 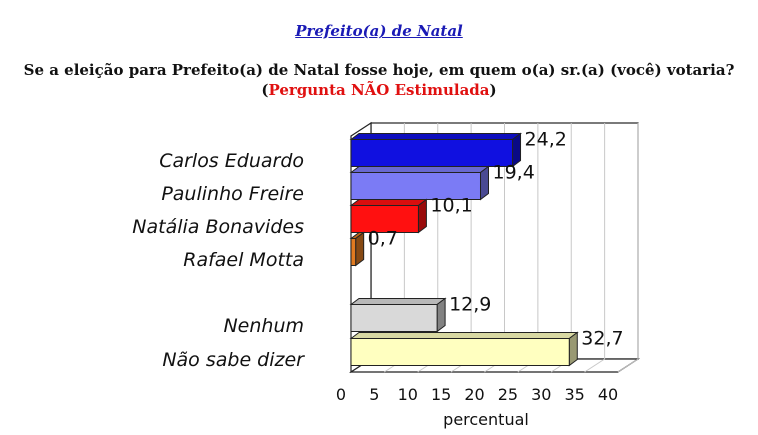 I want to click on subtitle-red-text: Pergunta NÃO Estimulada, so click(x=379, y=90).